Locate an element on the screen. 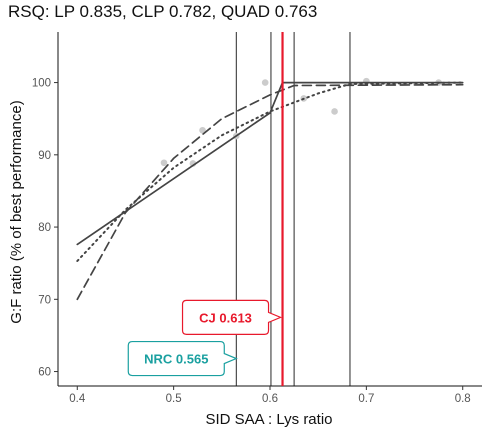 The image size is (489, 434). y-tick-label: 100 is located at coordinates (41, 84).